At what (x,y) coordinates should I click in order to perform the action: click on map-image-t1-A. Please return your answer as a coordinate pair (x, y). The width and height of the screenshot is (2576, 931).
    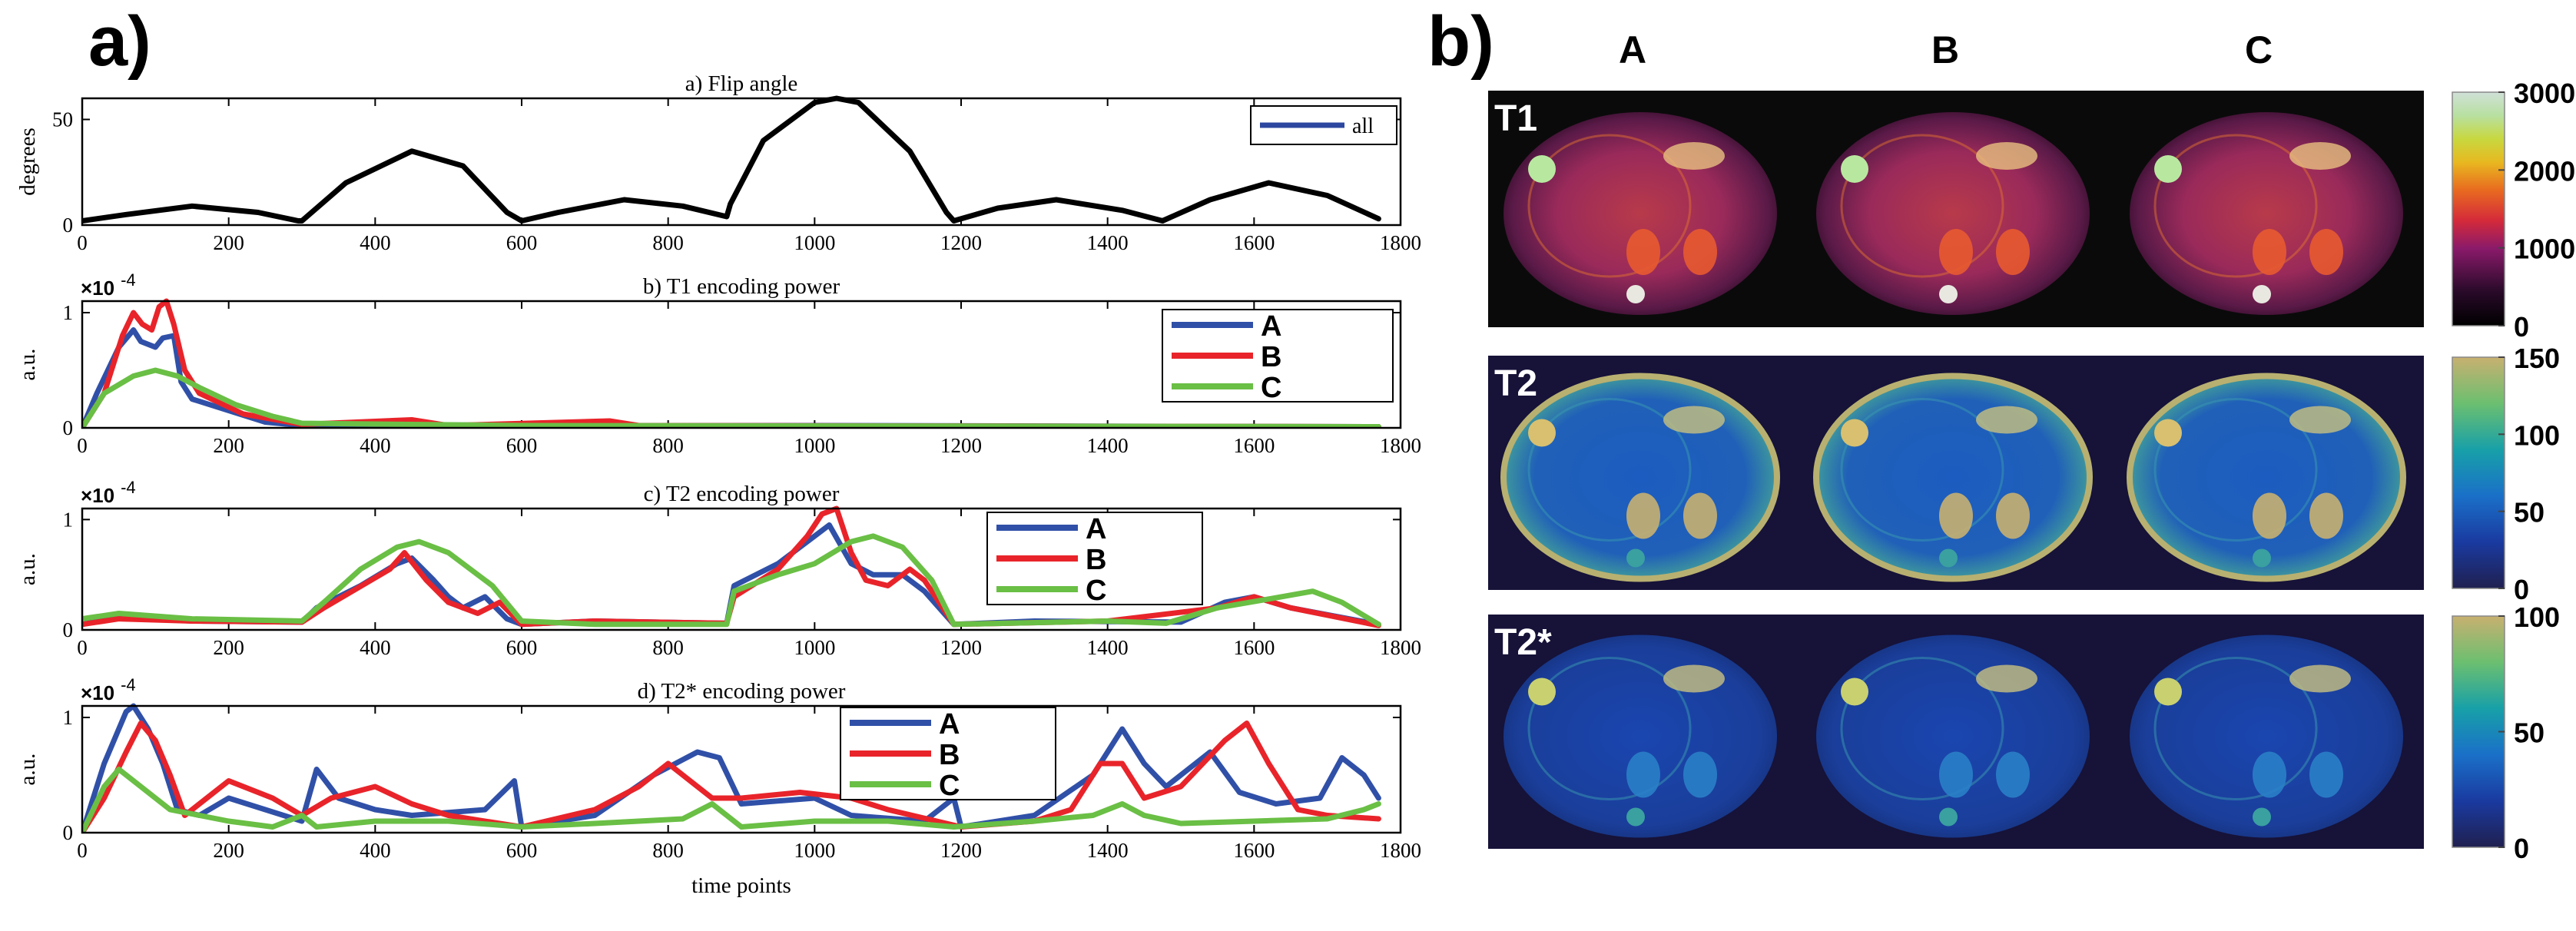
    Looking at the image, I should click on (1640, 214).